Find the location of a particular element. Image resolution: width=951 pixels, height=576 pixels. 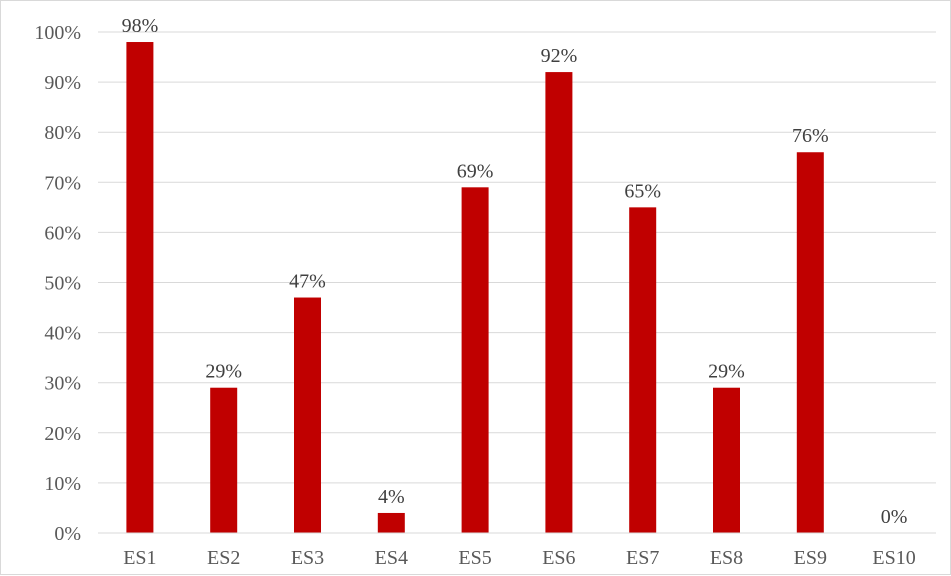

data-label: 65% is located at coordinates (642, 191).